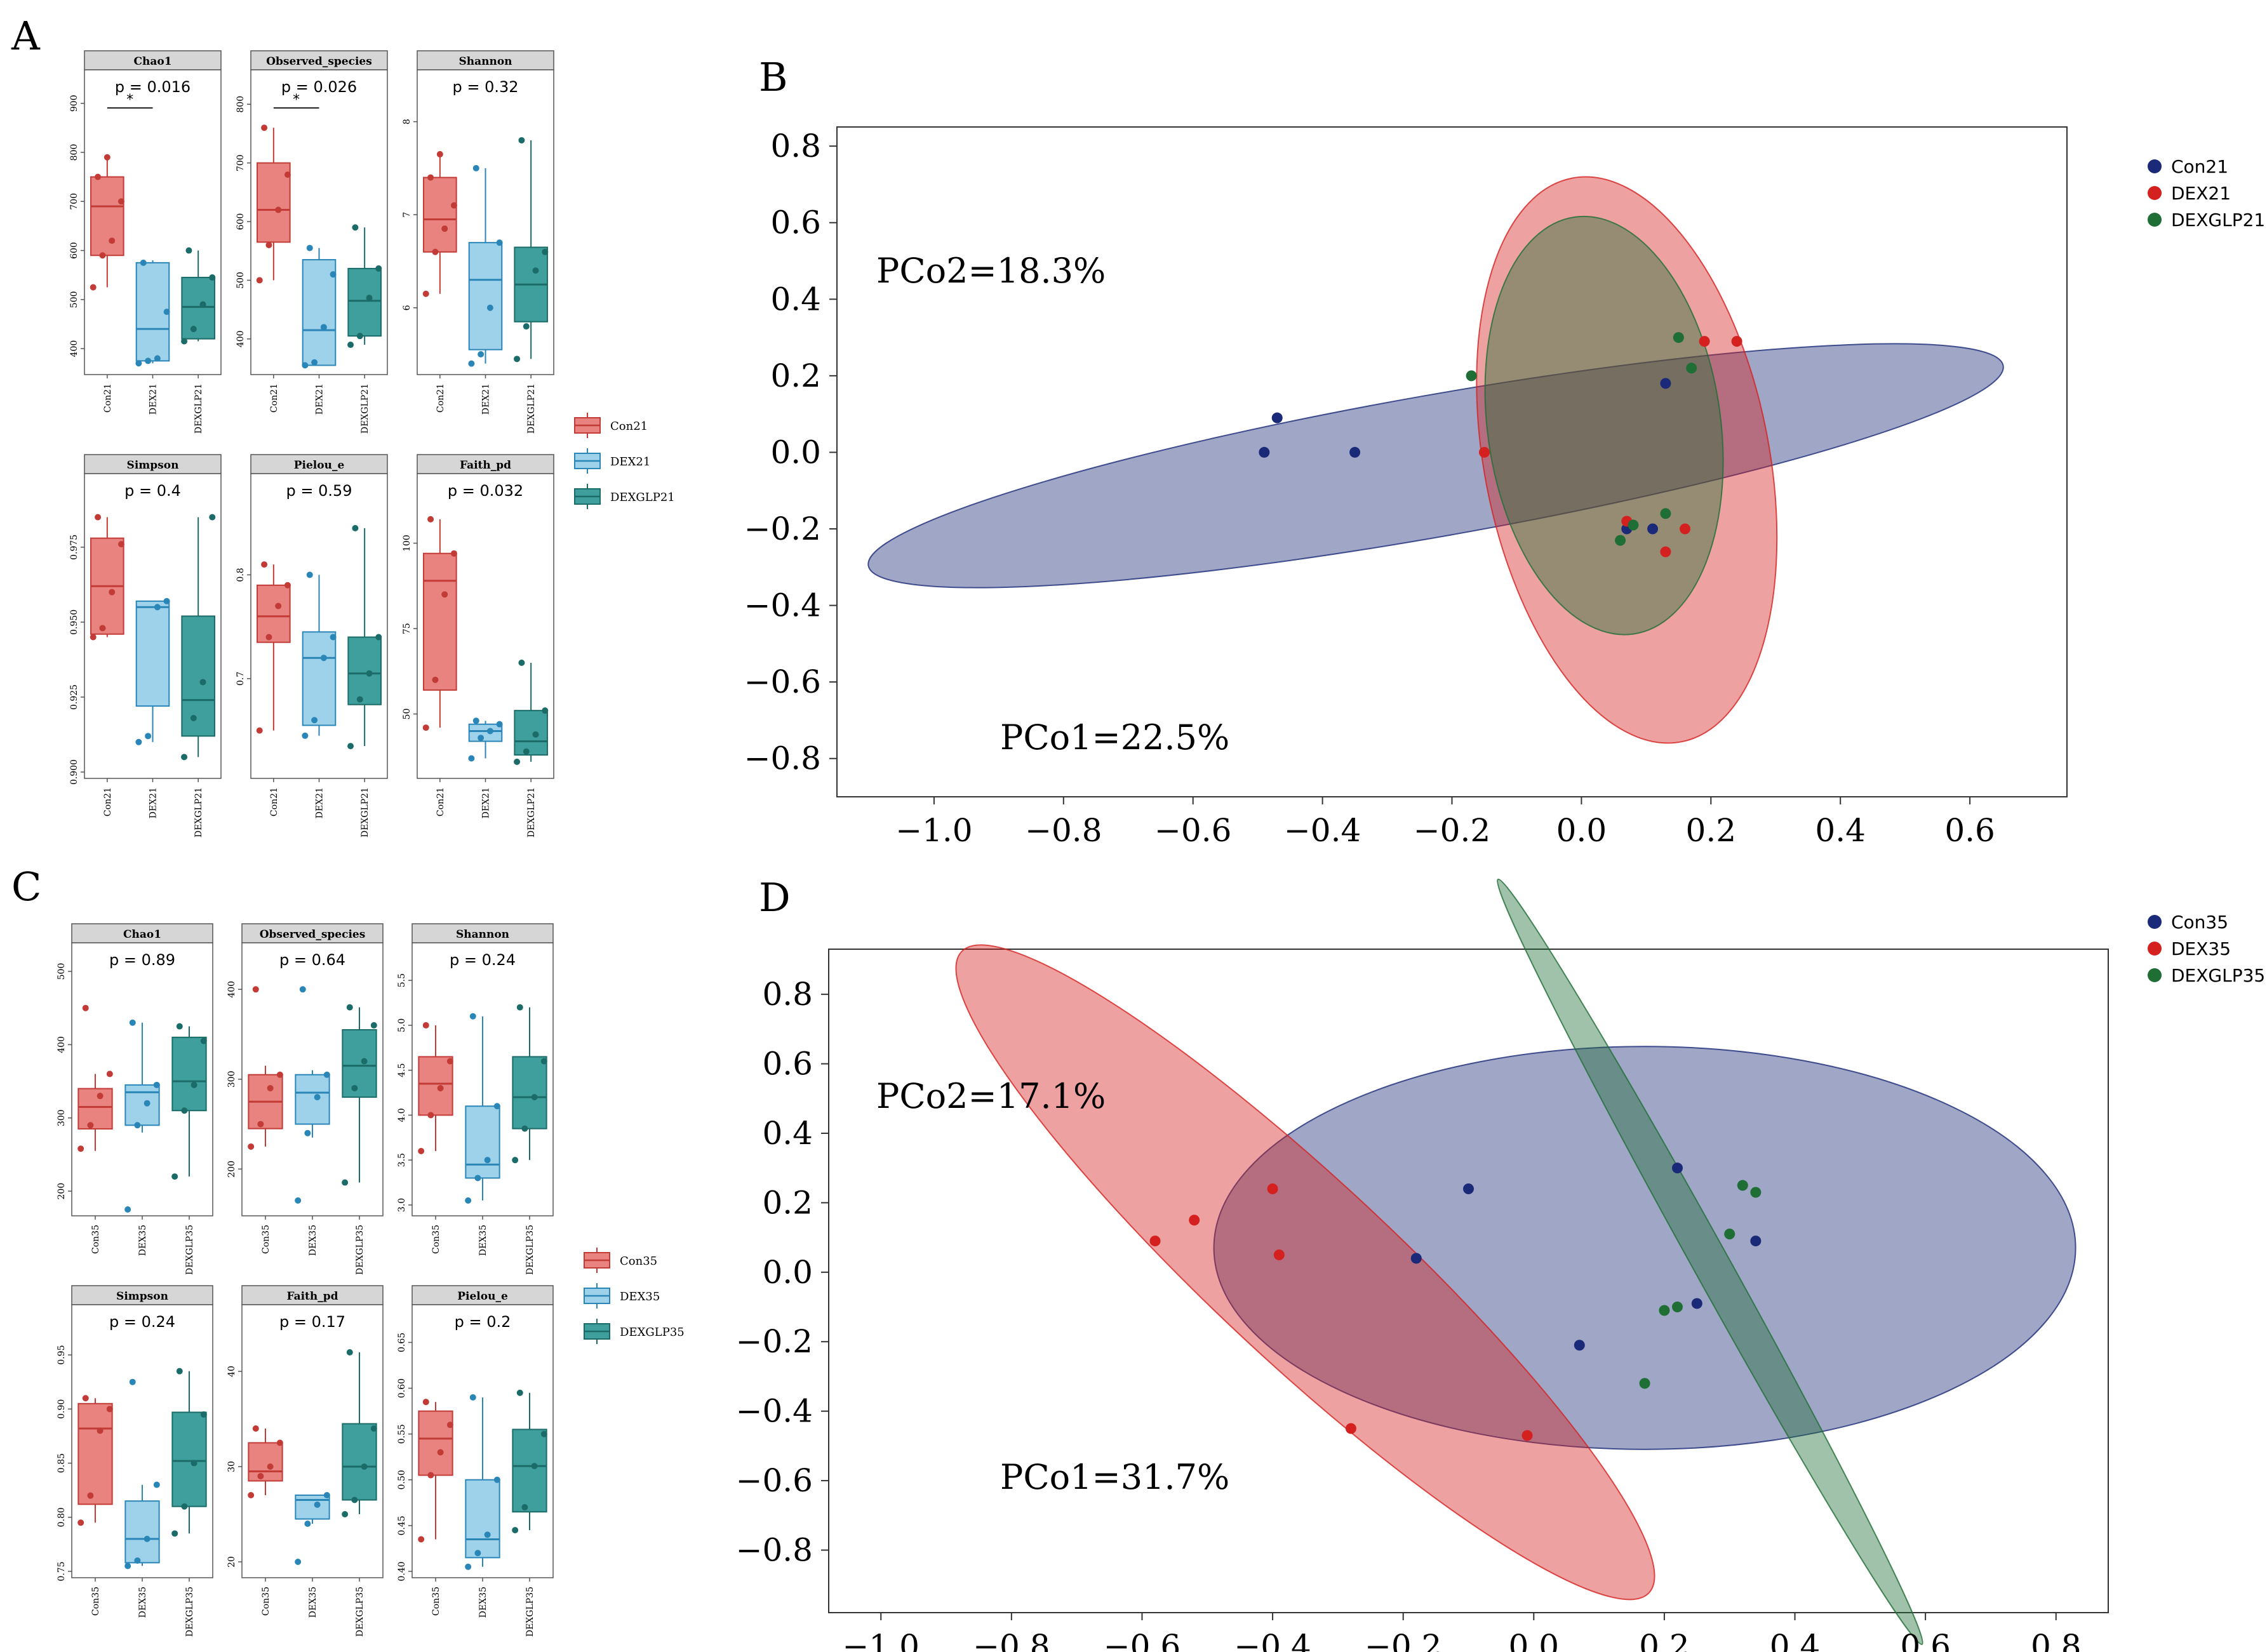 The width and height of the screenshot is (2267, 1652). What do you see at coordinates (26, 886) in the screenshot?
I see `panel-label-c: C` at bounding box center [26, 886].